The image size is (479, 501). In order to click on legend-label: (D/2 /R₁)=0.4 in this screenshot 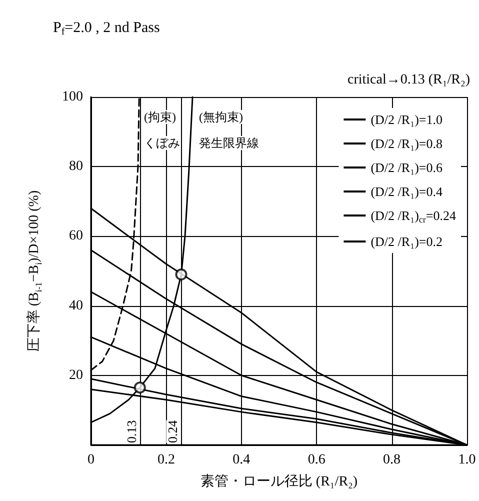, I will do `click(407, 191)`.